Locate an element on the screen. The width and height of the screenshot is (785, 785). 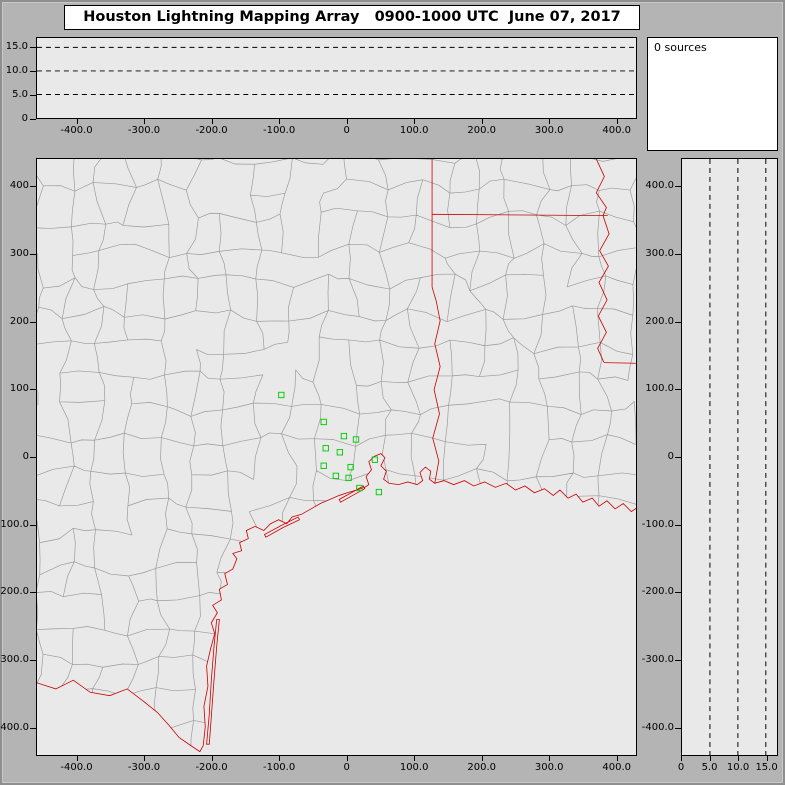
map-y-tick-label: 400 is located at coordinates (19, 186).